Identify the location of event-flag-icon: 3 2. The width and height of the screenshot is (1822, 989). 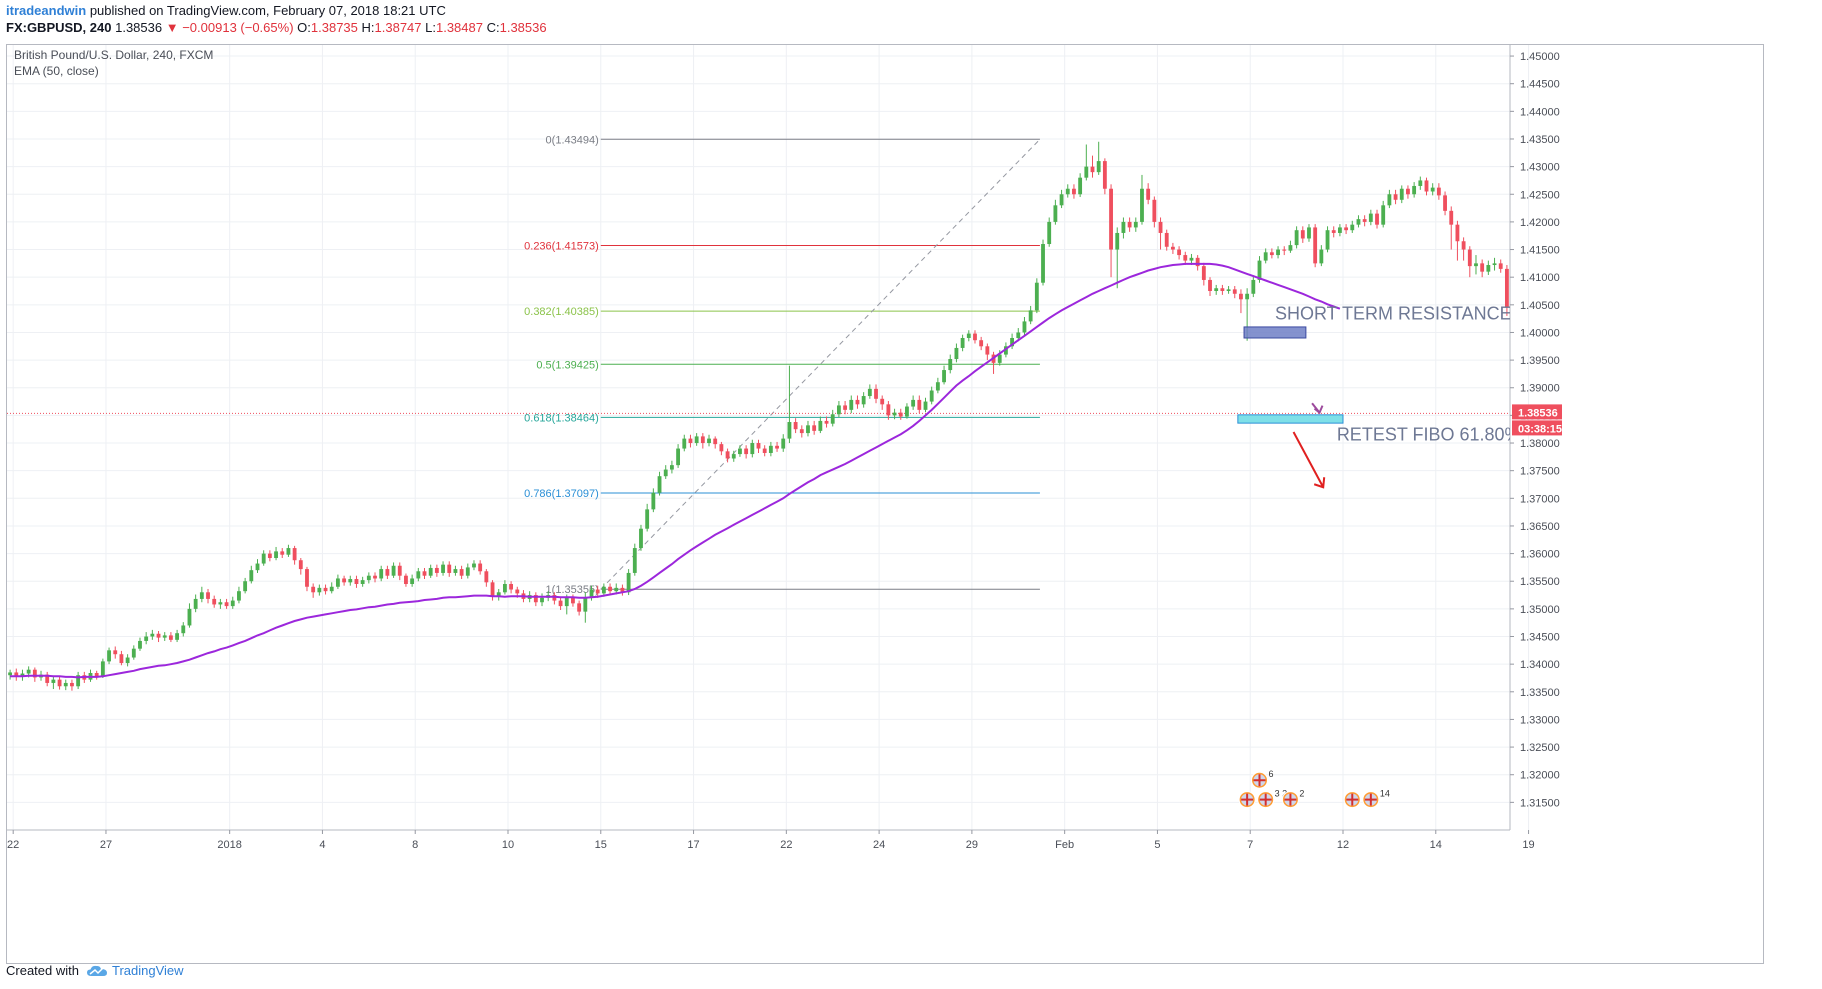
(1272, 799).